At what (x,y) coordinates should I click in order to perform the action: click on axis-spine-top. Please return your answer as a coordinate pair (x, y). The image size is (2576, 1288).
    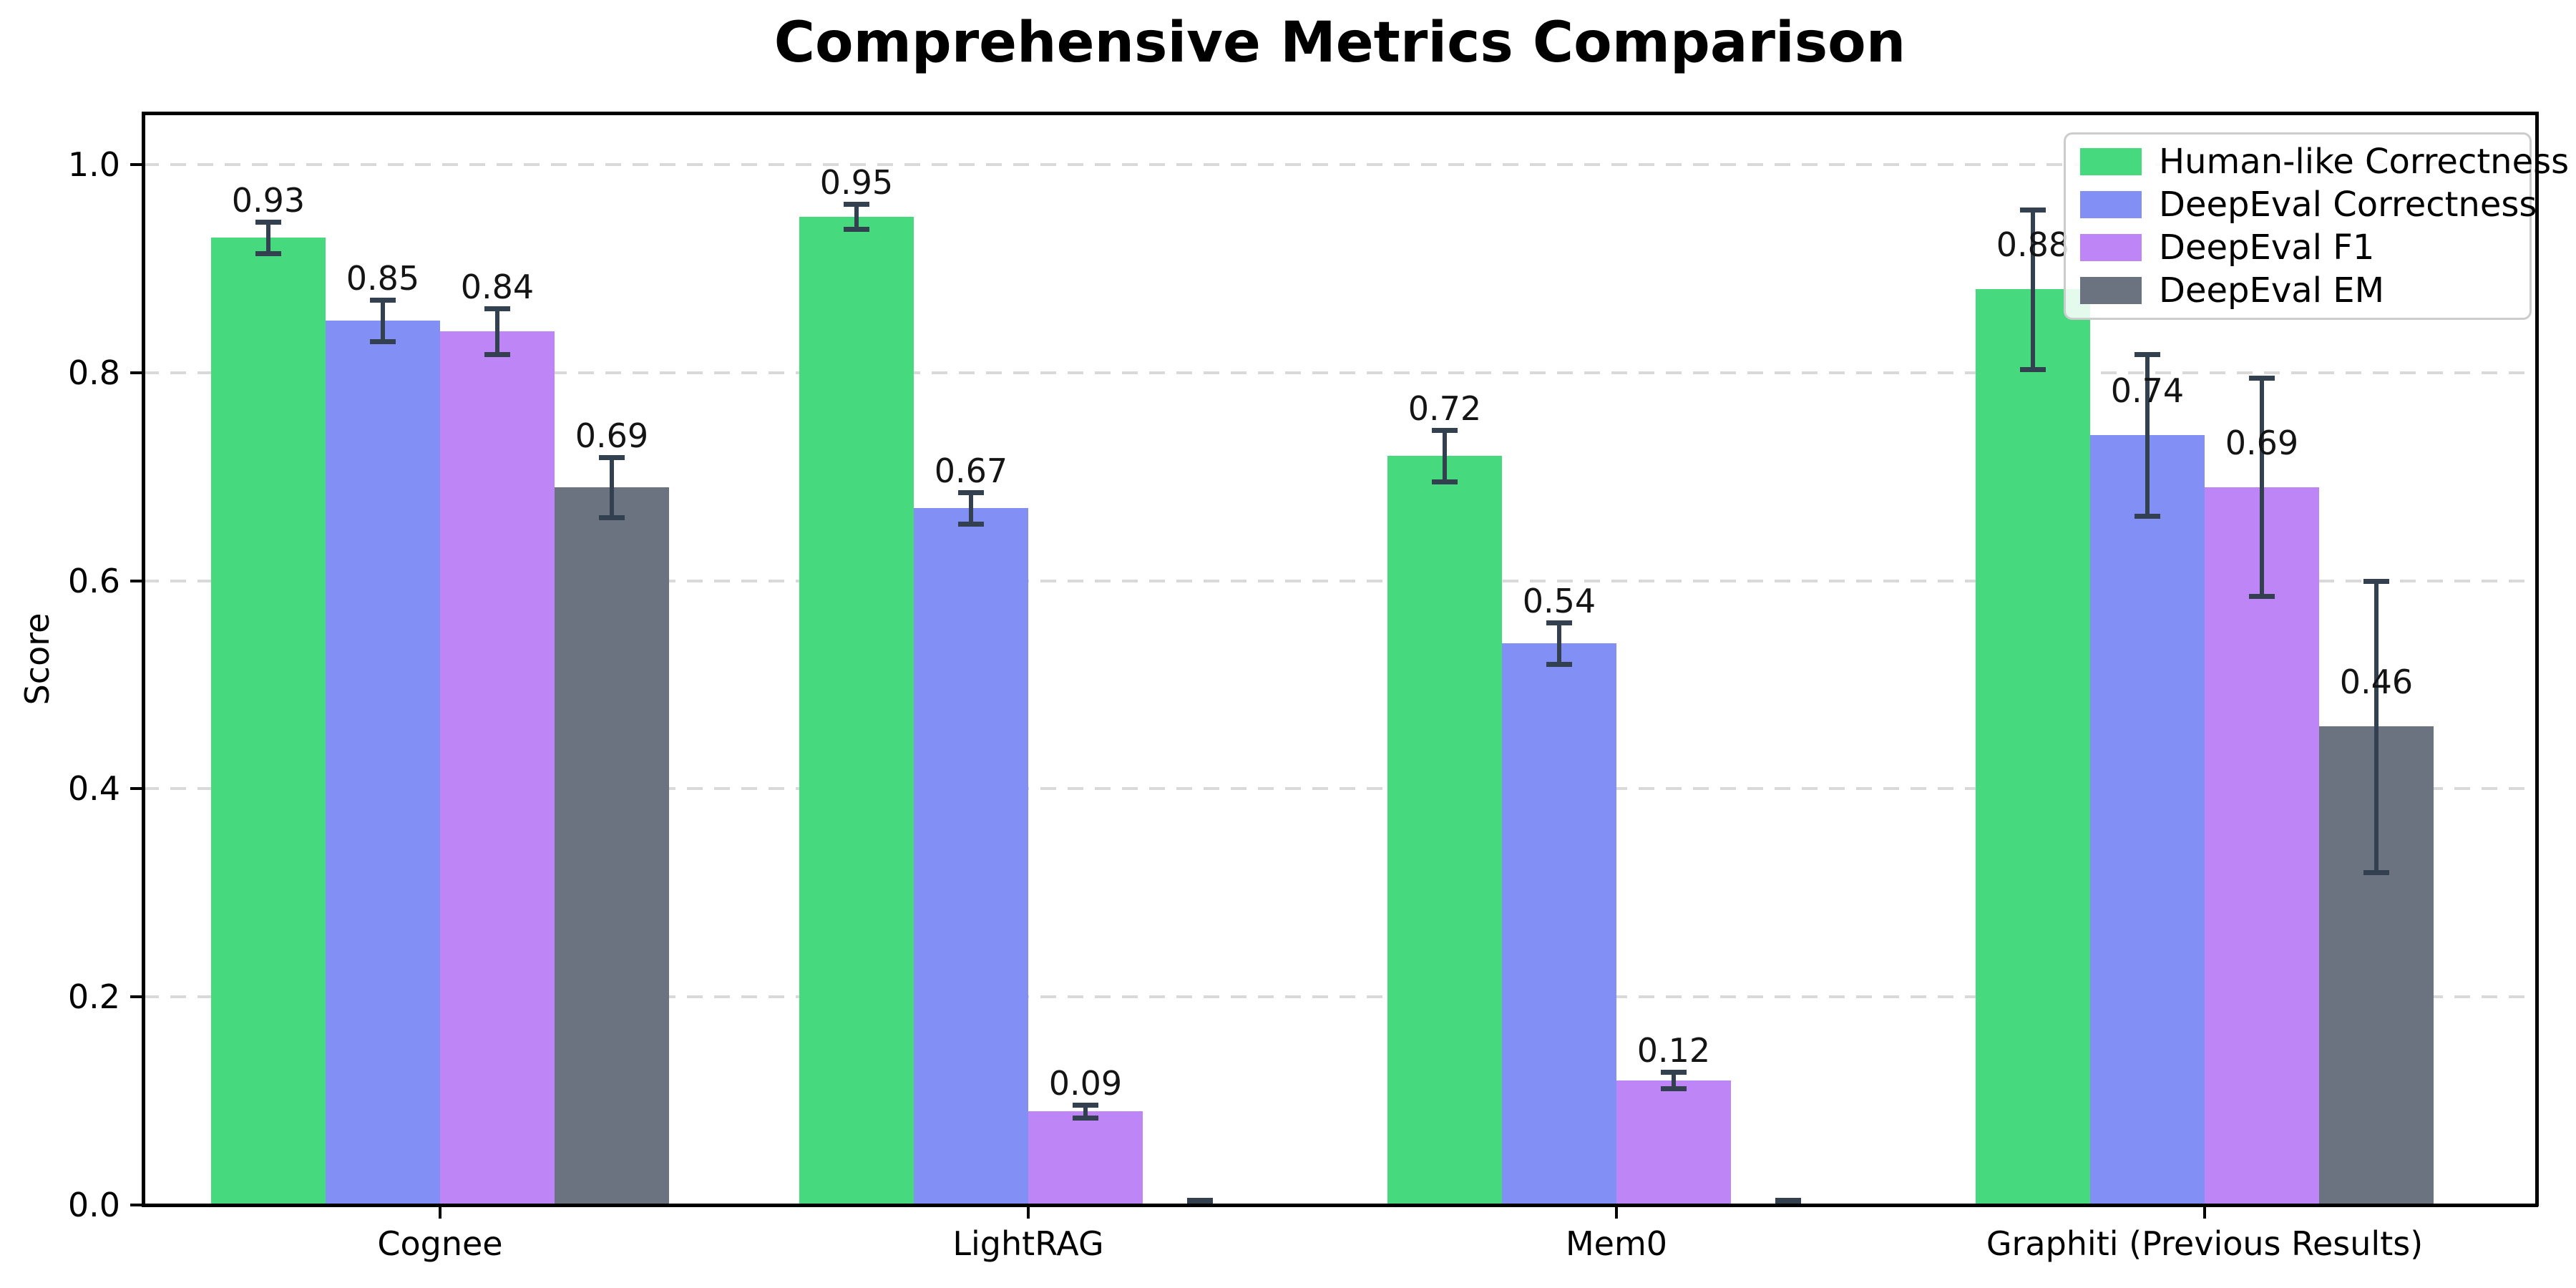
    Looking at the image, I should click on (1340, 113).